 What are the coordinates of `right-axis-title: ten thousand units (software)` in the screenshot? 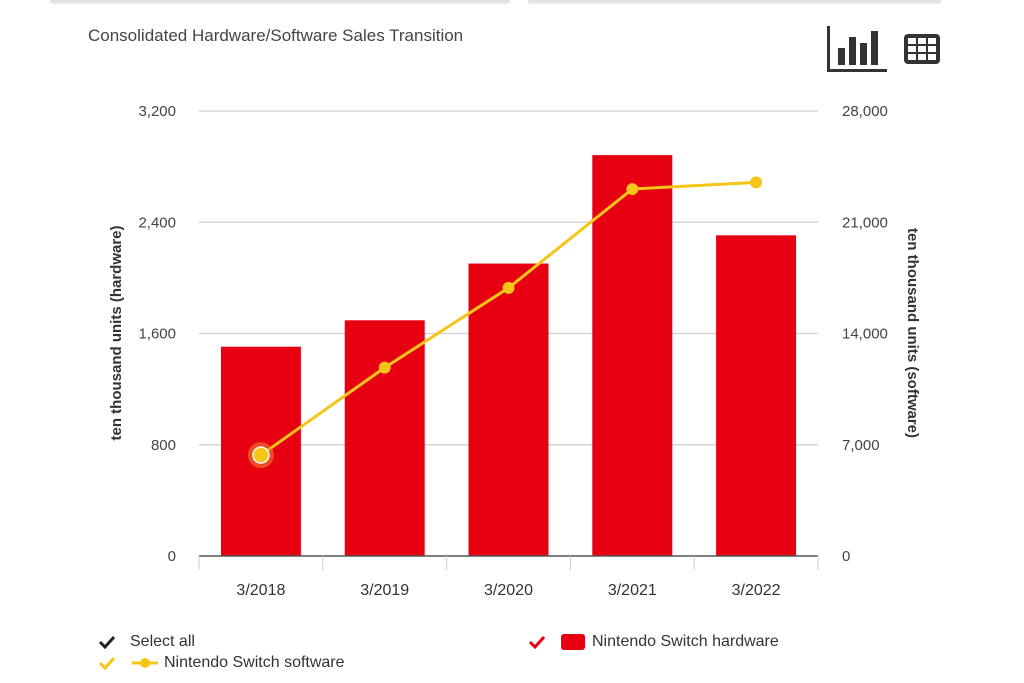 It's located at (912, 333).